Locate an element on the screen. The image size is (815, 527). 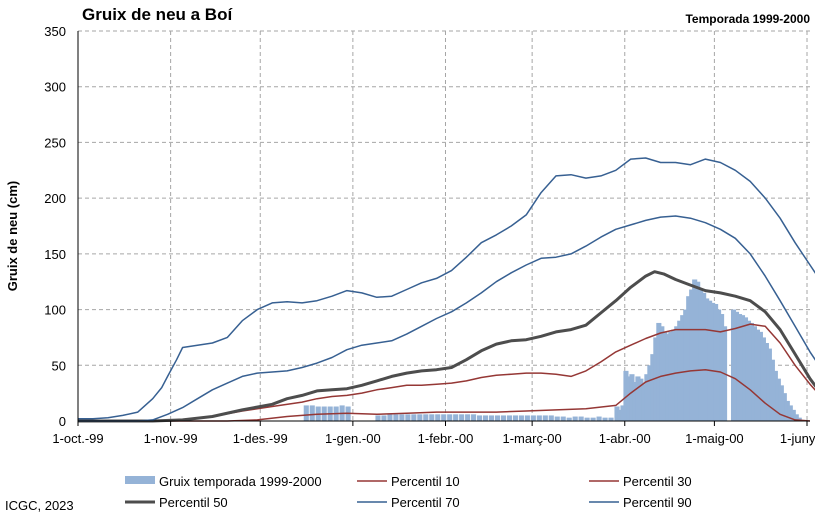
x-tick-label: 1-març-00 is located at coordinates (532, 438).